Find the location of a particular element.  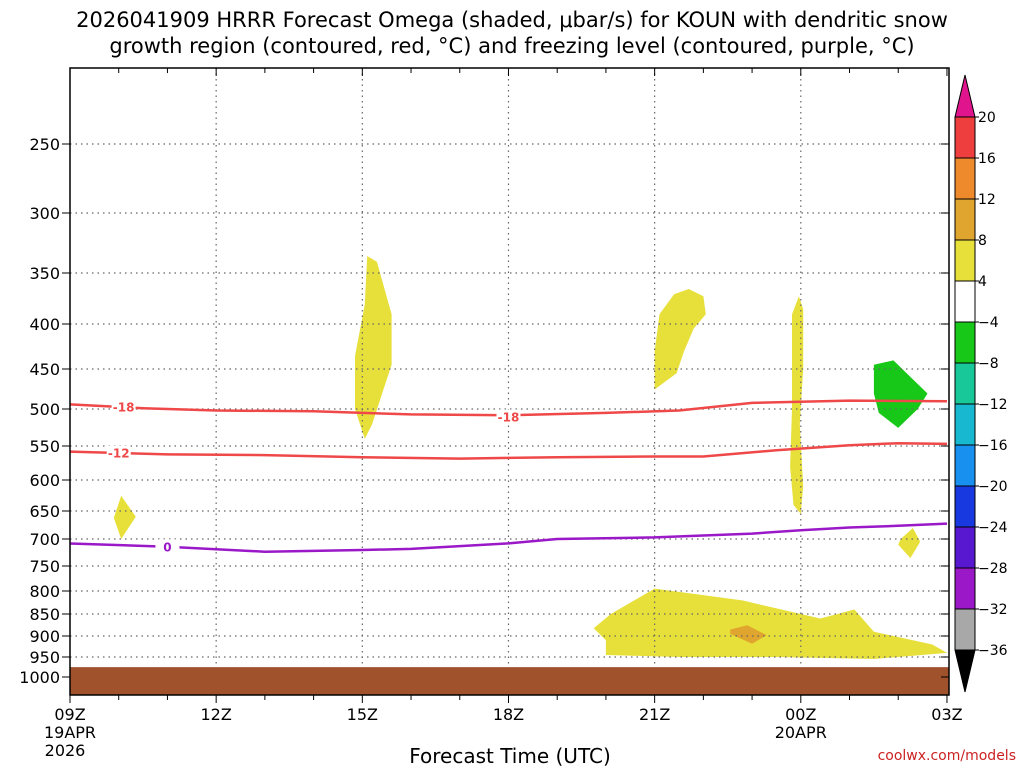

y-tick-label-400: 400 is located at coordinates (44, 324).